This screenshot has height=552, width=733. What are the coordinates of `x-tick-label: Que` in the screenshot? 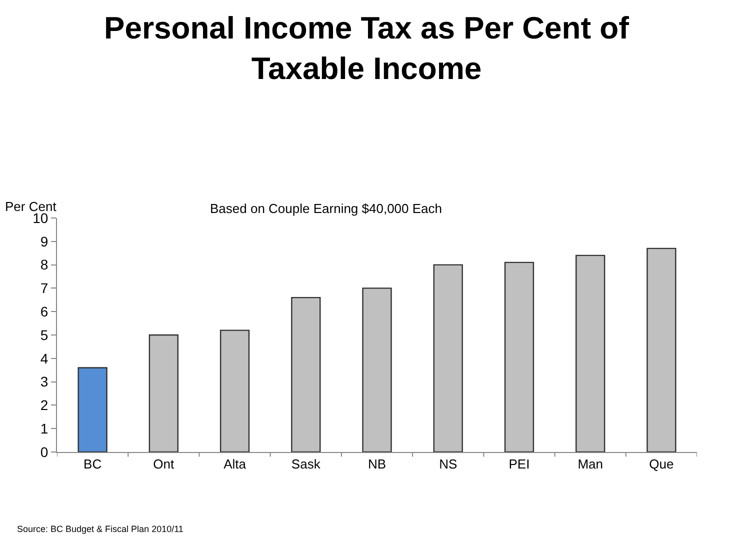 It's located at (661, 464).